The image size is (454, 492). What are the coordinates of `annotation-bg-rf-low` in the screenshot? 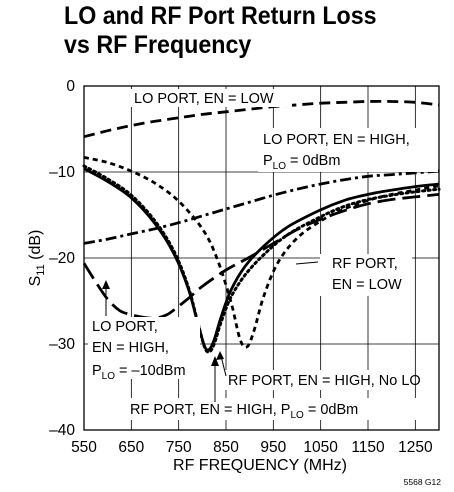 It's located at (366, 275).